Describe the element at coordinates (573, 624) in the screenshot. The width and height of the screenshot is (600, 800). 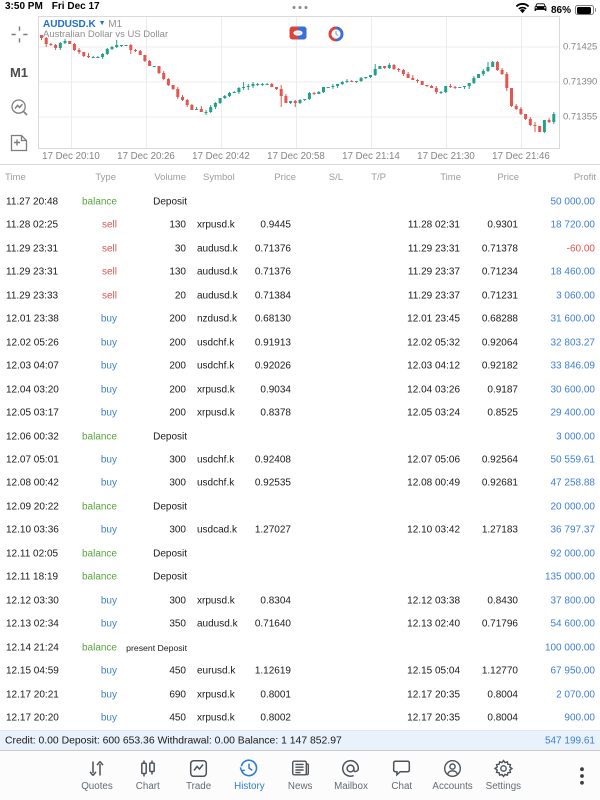
I see `profit: 54 600.00` at that location.